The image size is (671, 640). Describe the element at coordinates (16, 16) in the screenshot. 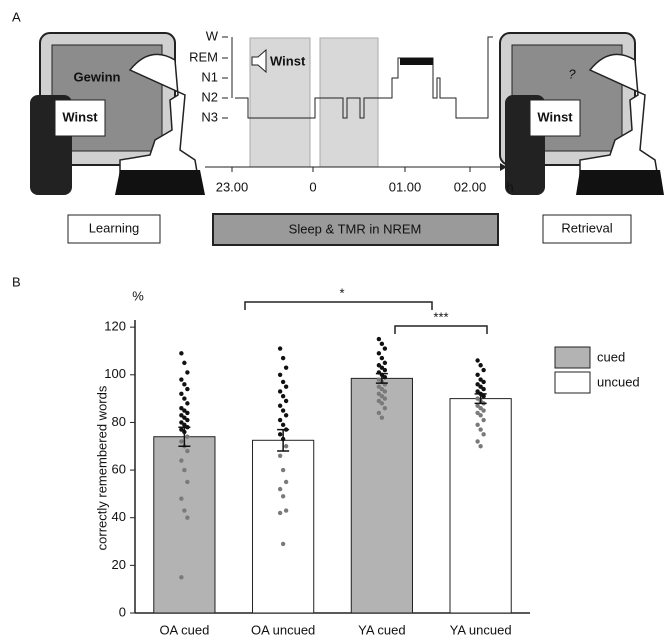

I see `panel-label: A` at that location.